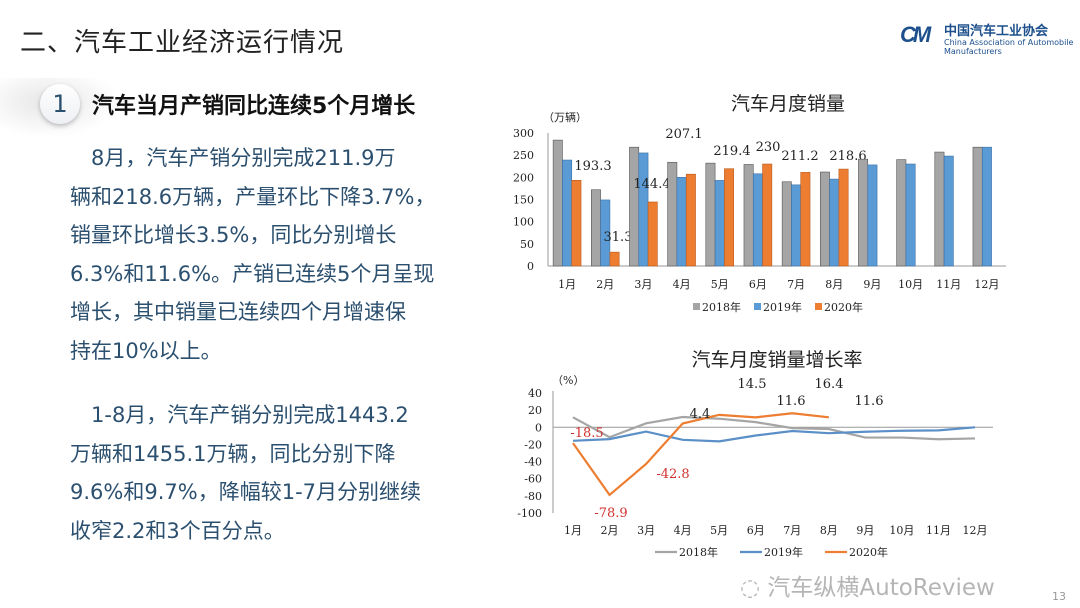 Image resolution: width=1080 pixels, height=608 pixels. Describe the element at coordinates (618, 237) in the screenshot. I see `bar-data-label: 31.3` at that location.